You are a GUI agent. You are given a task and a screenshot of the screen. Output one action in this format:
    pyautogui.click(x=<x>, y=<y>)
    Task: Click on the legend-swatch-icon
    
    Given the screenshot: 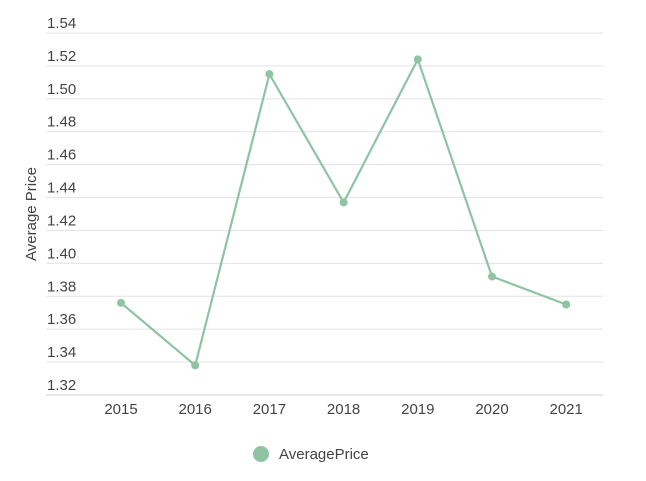 What is the action you would take?
    pyautogui.click(x=261, y=454)
    